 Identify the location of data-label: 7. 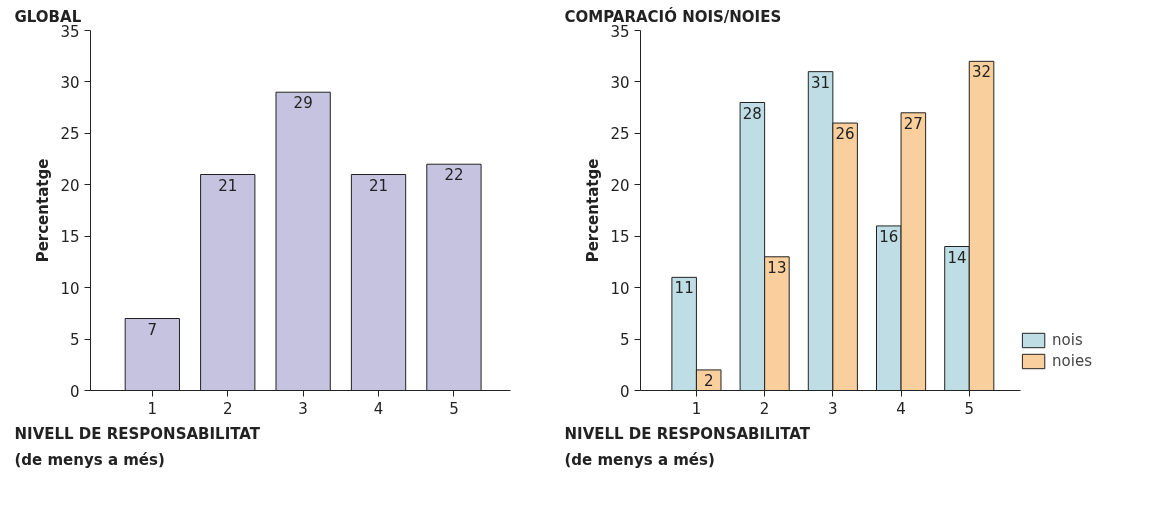
(152, 329).